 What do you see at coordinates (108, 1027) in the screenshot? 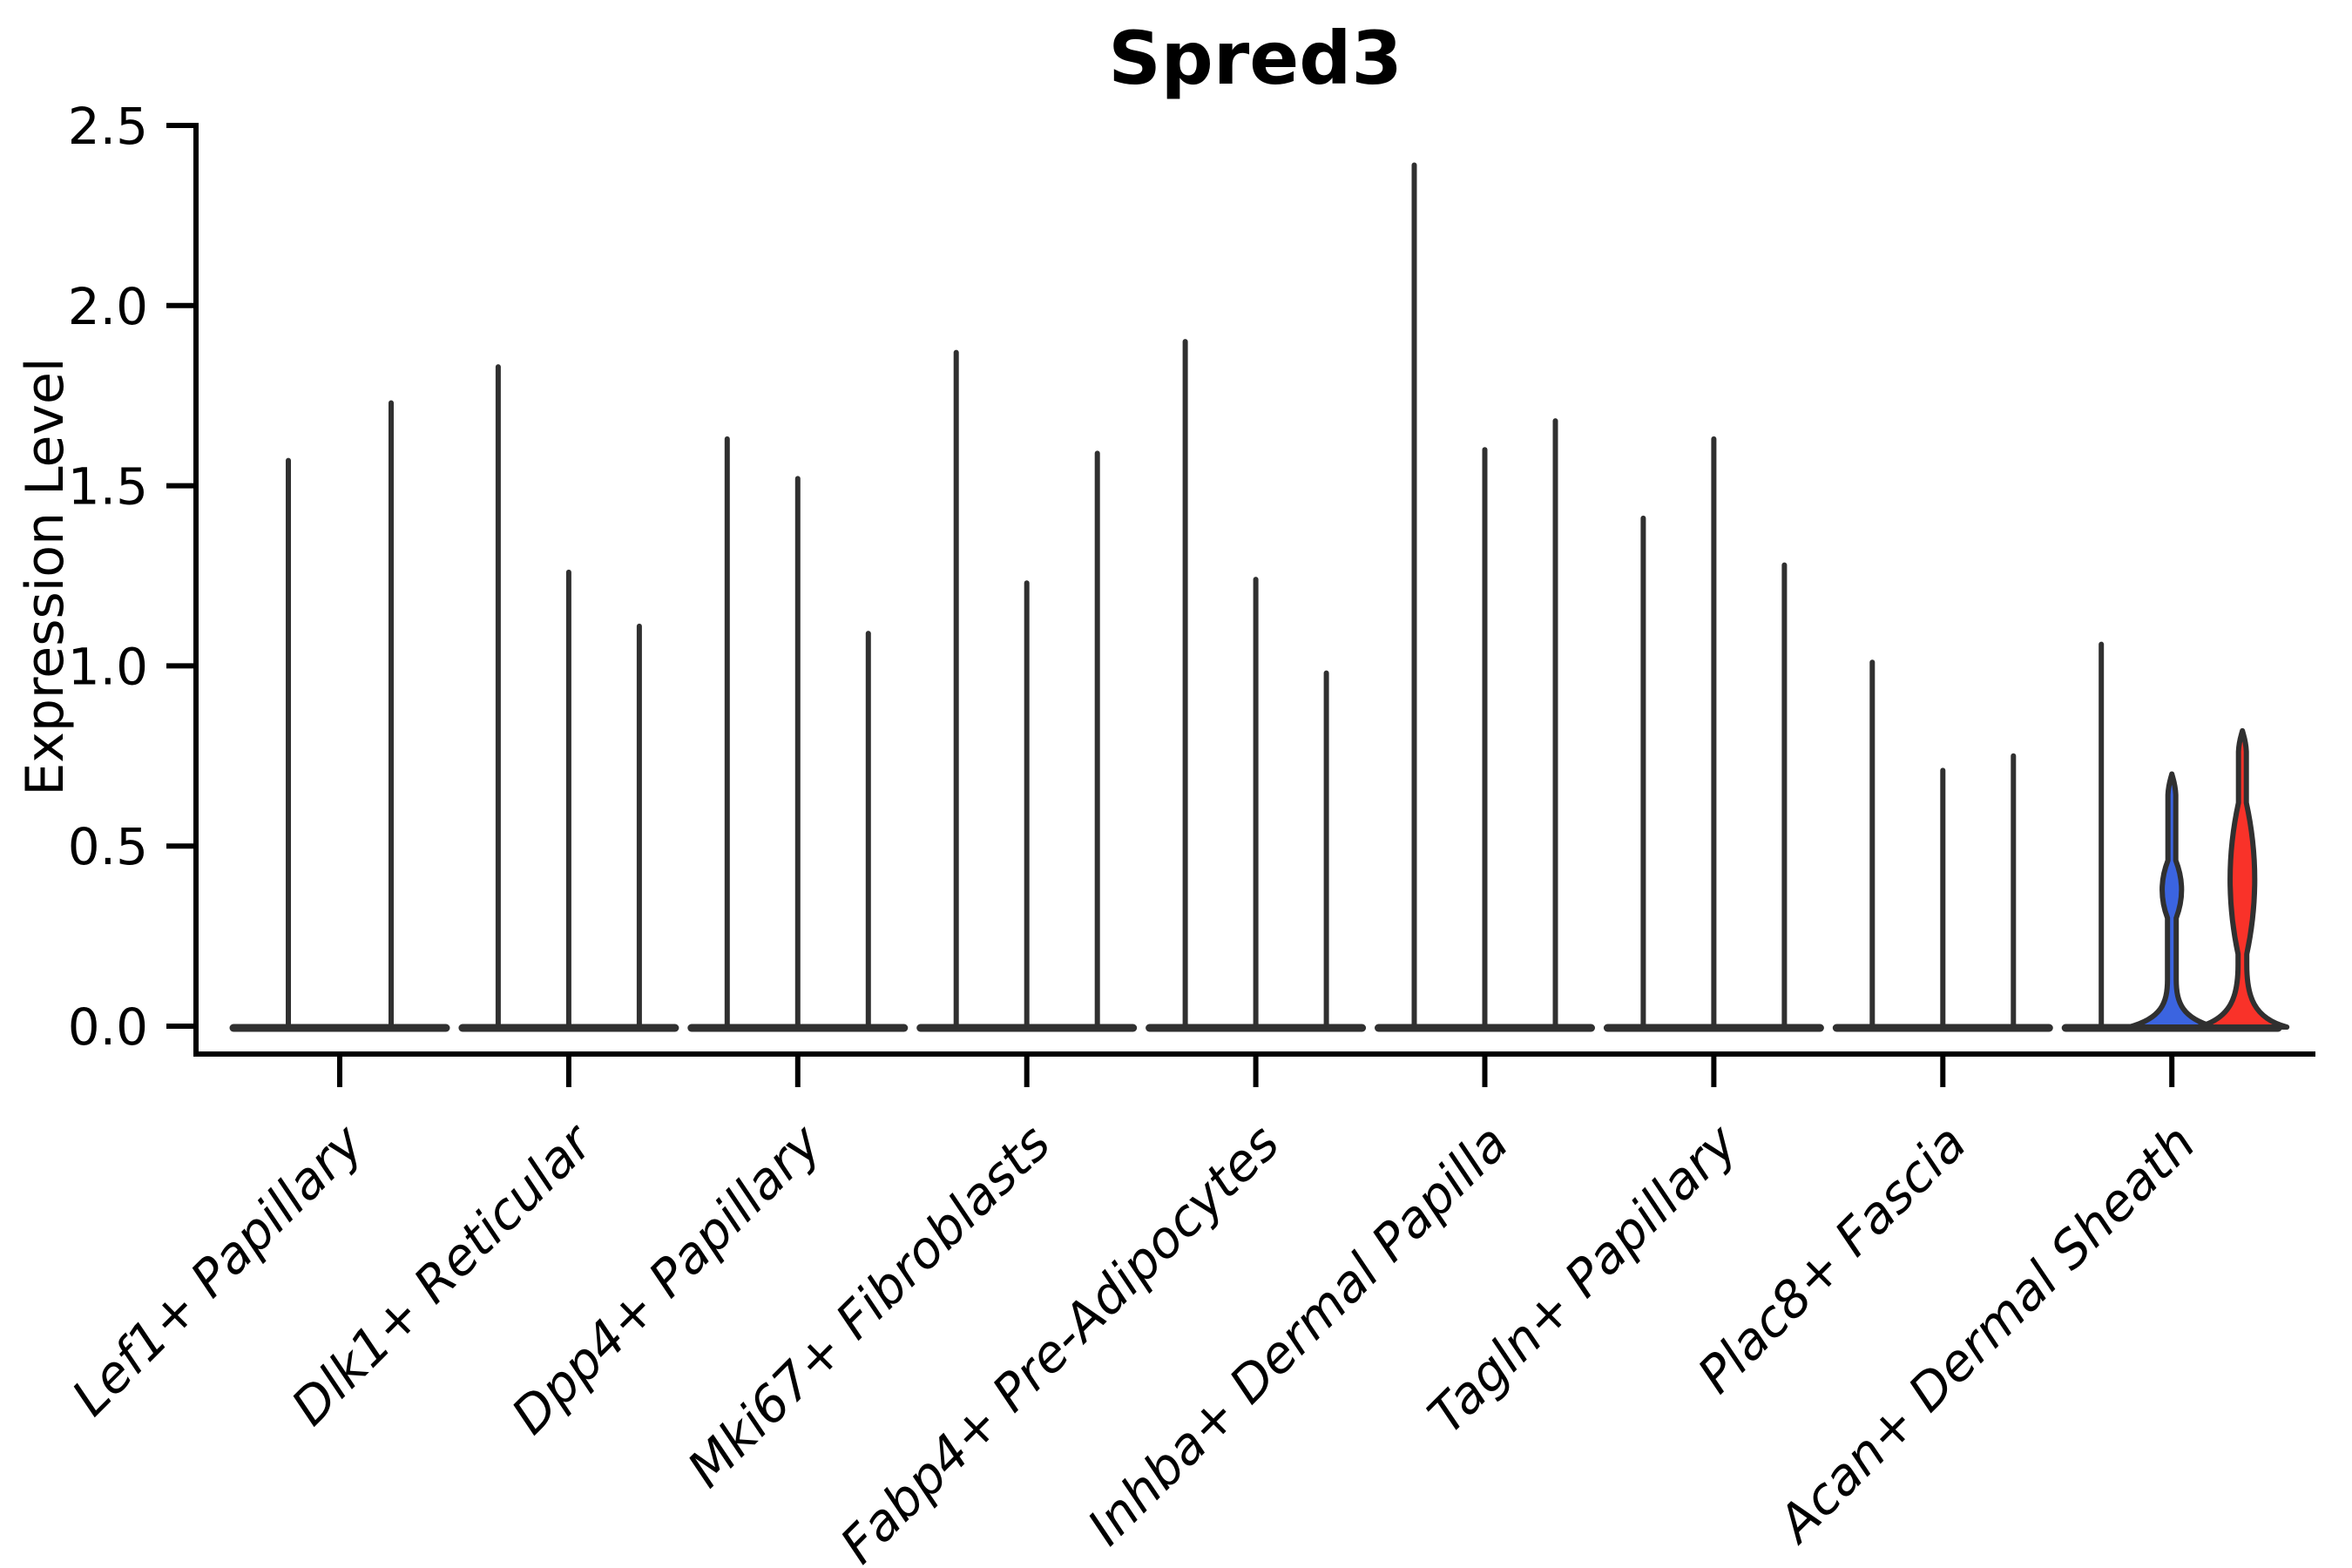
I see `y-tick-label: 0.0` at bounding box center [108, 1027].